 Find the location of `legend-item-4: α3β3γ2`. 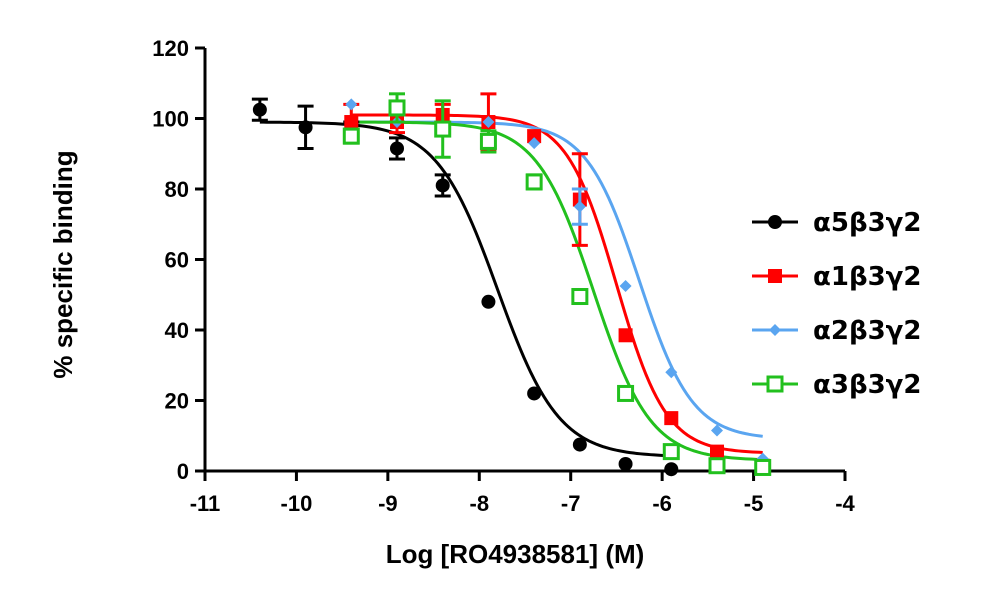

legend-item-4: α3β3γ2 is located at coordinates (836, 385).